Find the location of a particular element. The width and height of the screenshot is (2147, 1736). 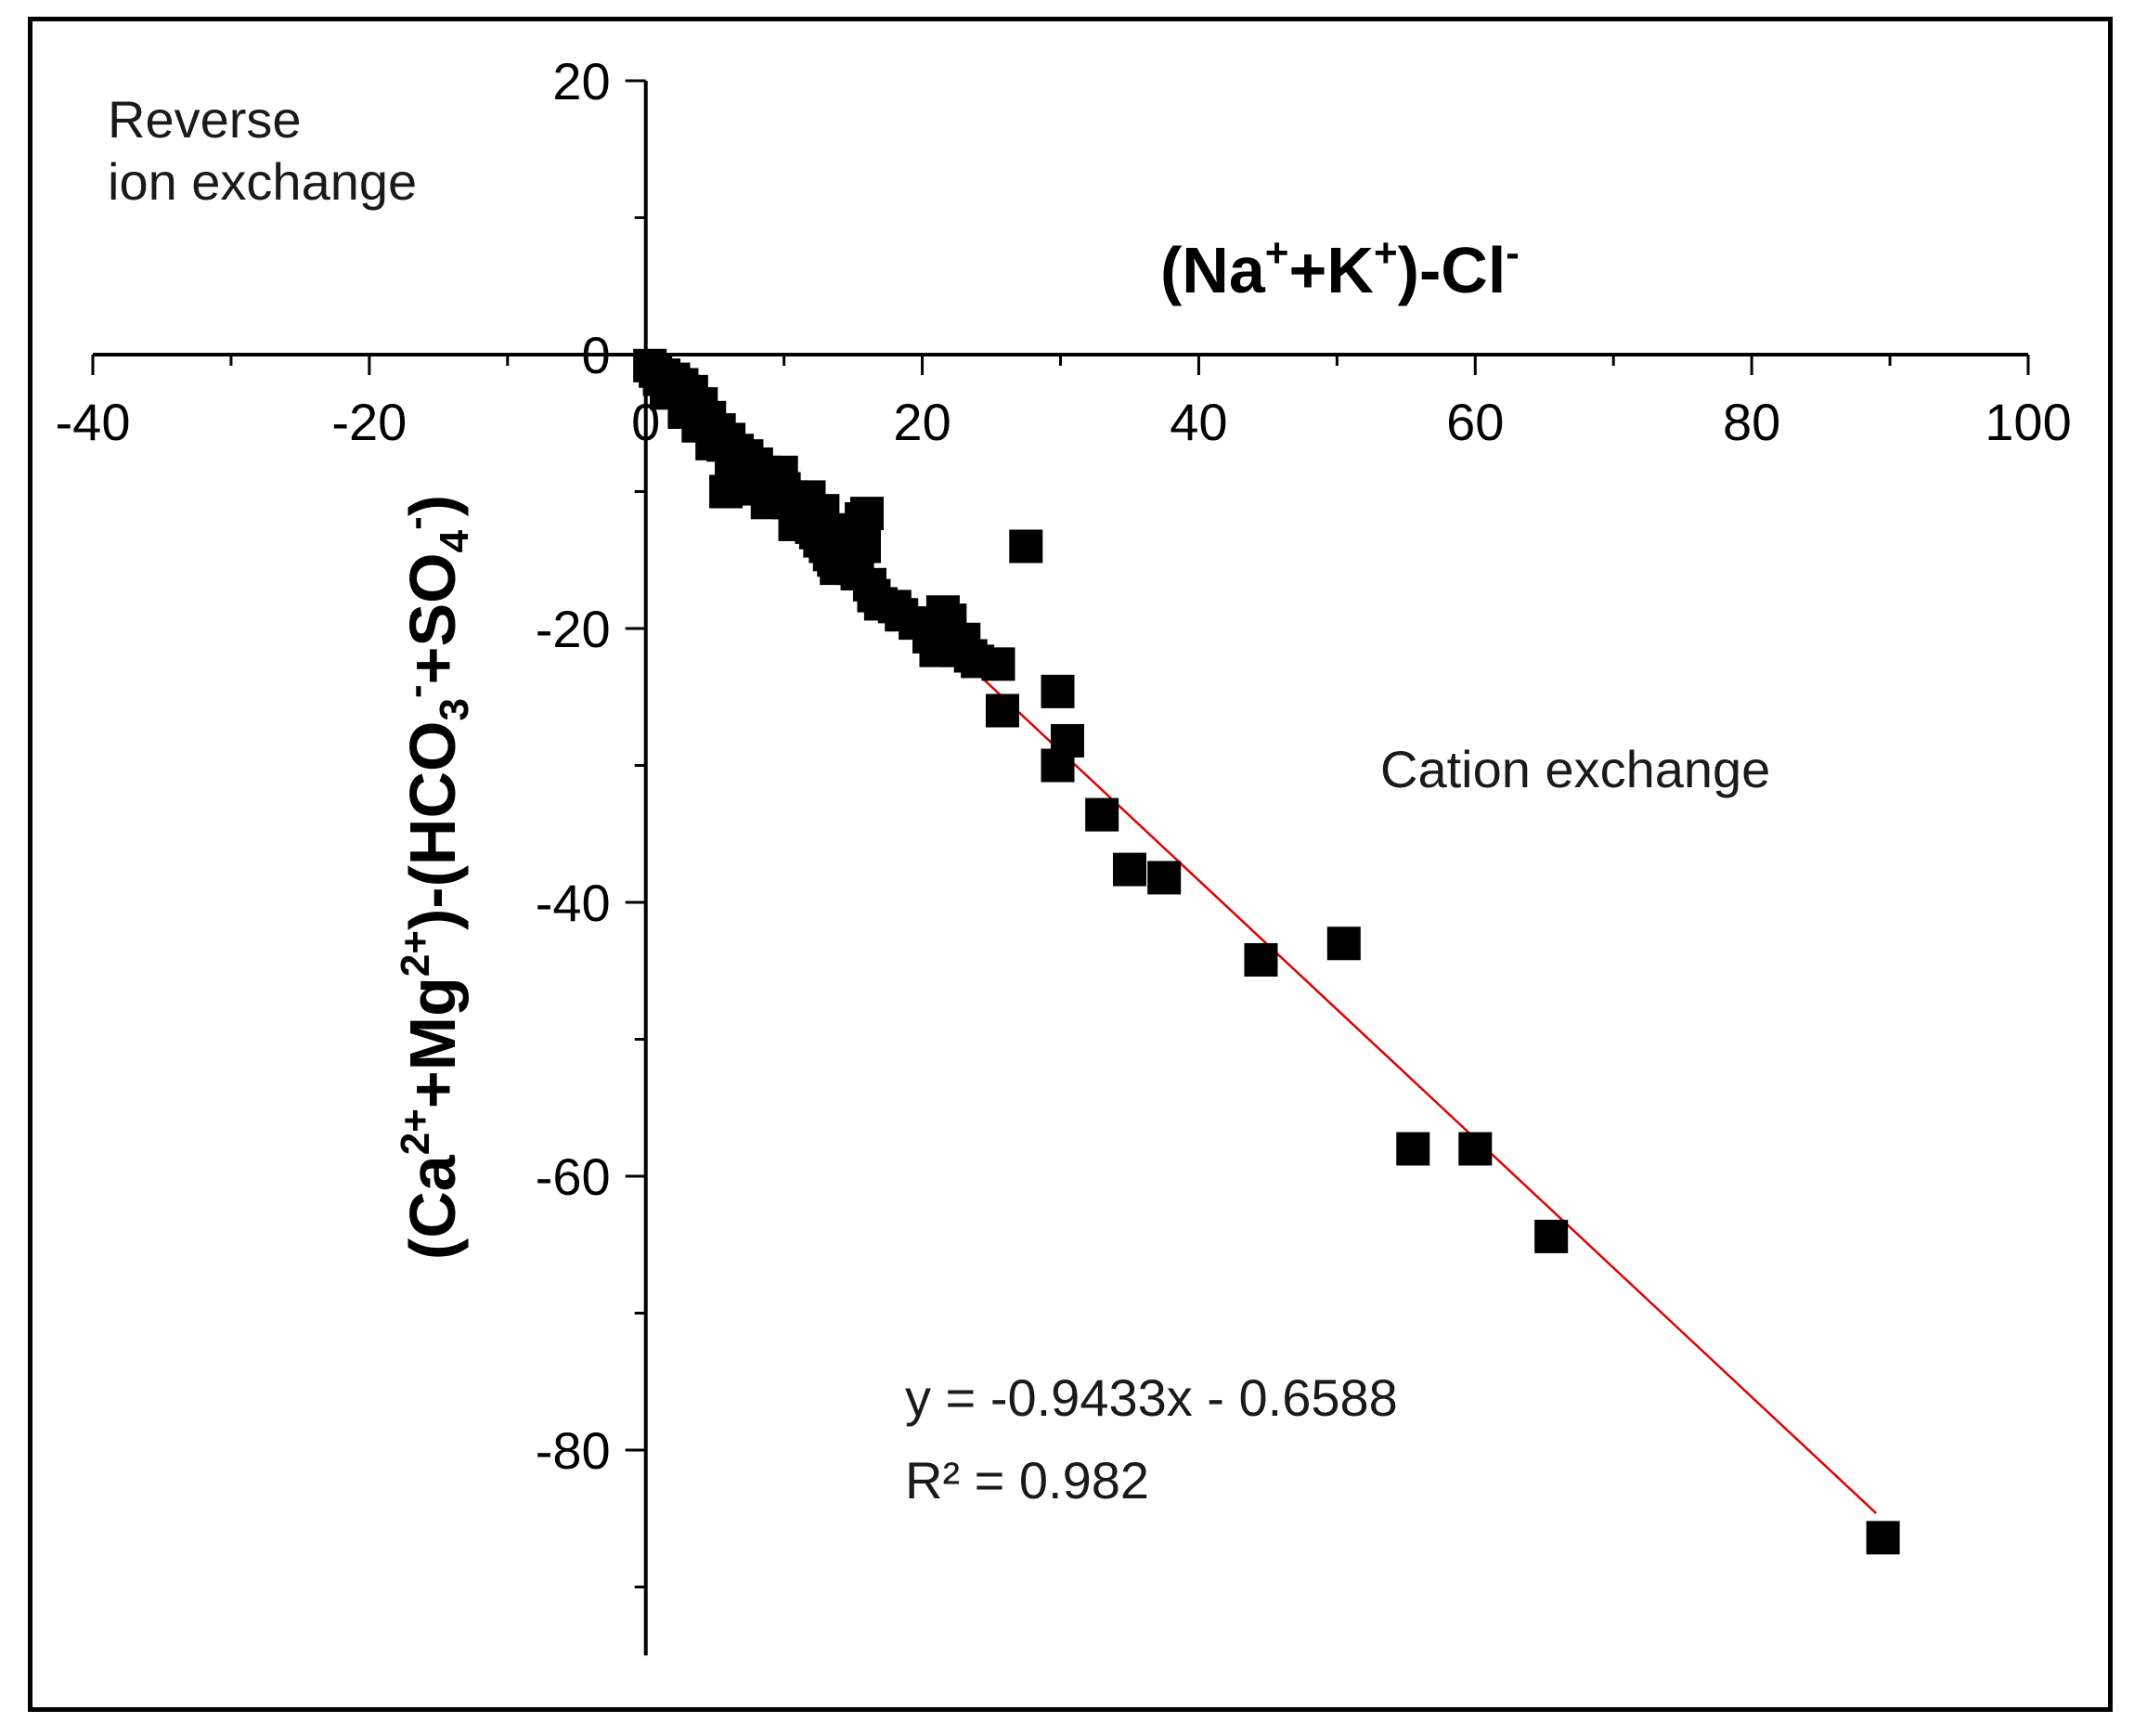

axis-title-part: +SO is located at coordinates (433, 618).